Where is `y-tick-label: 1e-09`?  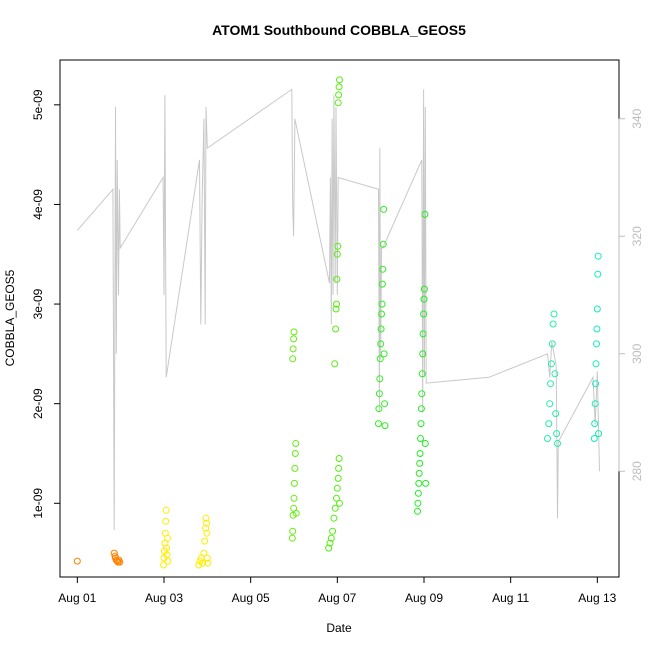 y-tick-label: 1e-09 is located at coordinates (38, 503).